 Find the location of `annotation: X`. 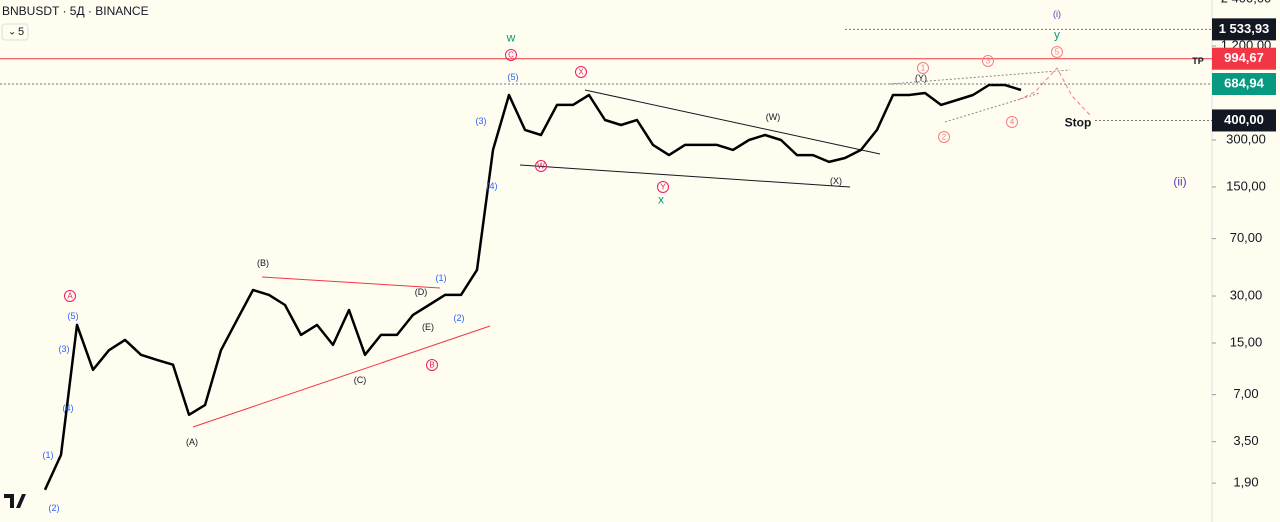

annotation: X is located at coordinates (581, 72).